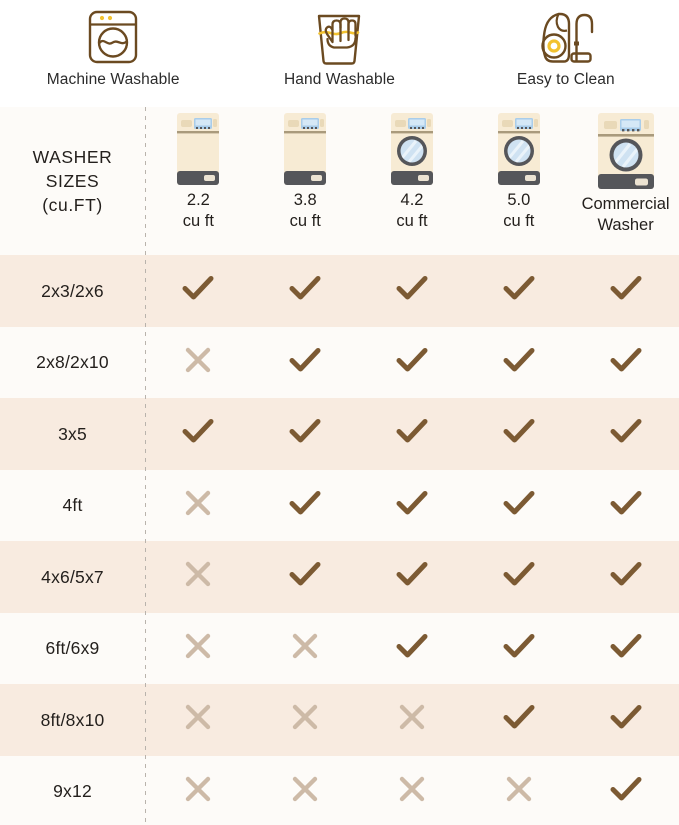 This screenshot has height=825, width=679. What do you see at coordinates (519, 210) in the screenshot?
I see `column-header-caption: 5.0 cu ft` at bounding box center [519, 210].